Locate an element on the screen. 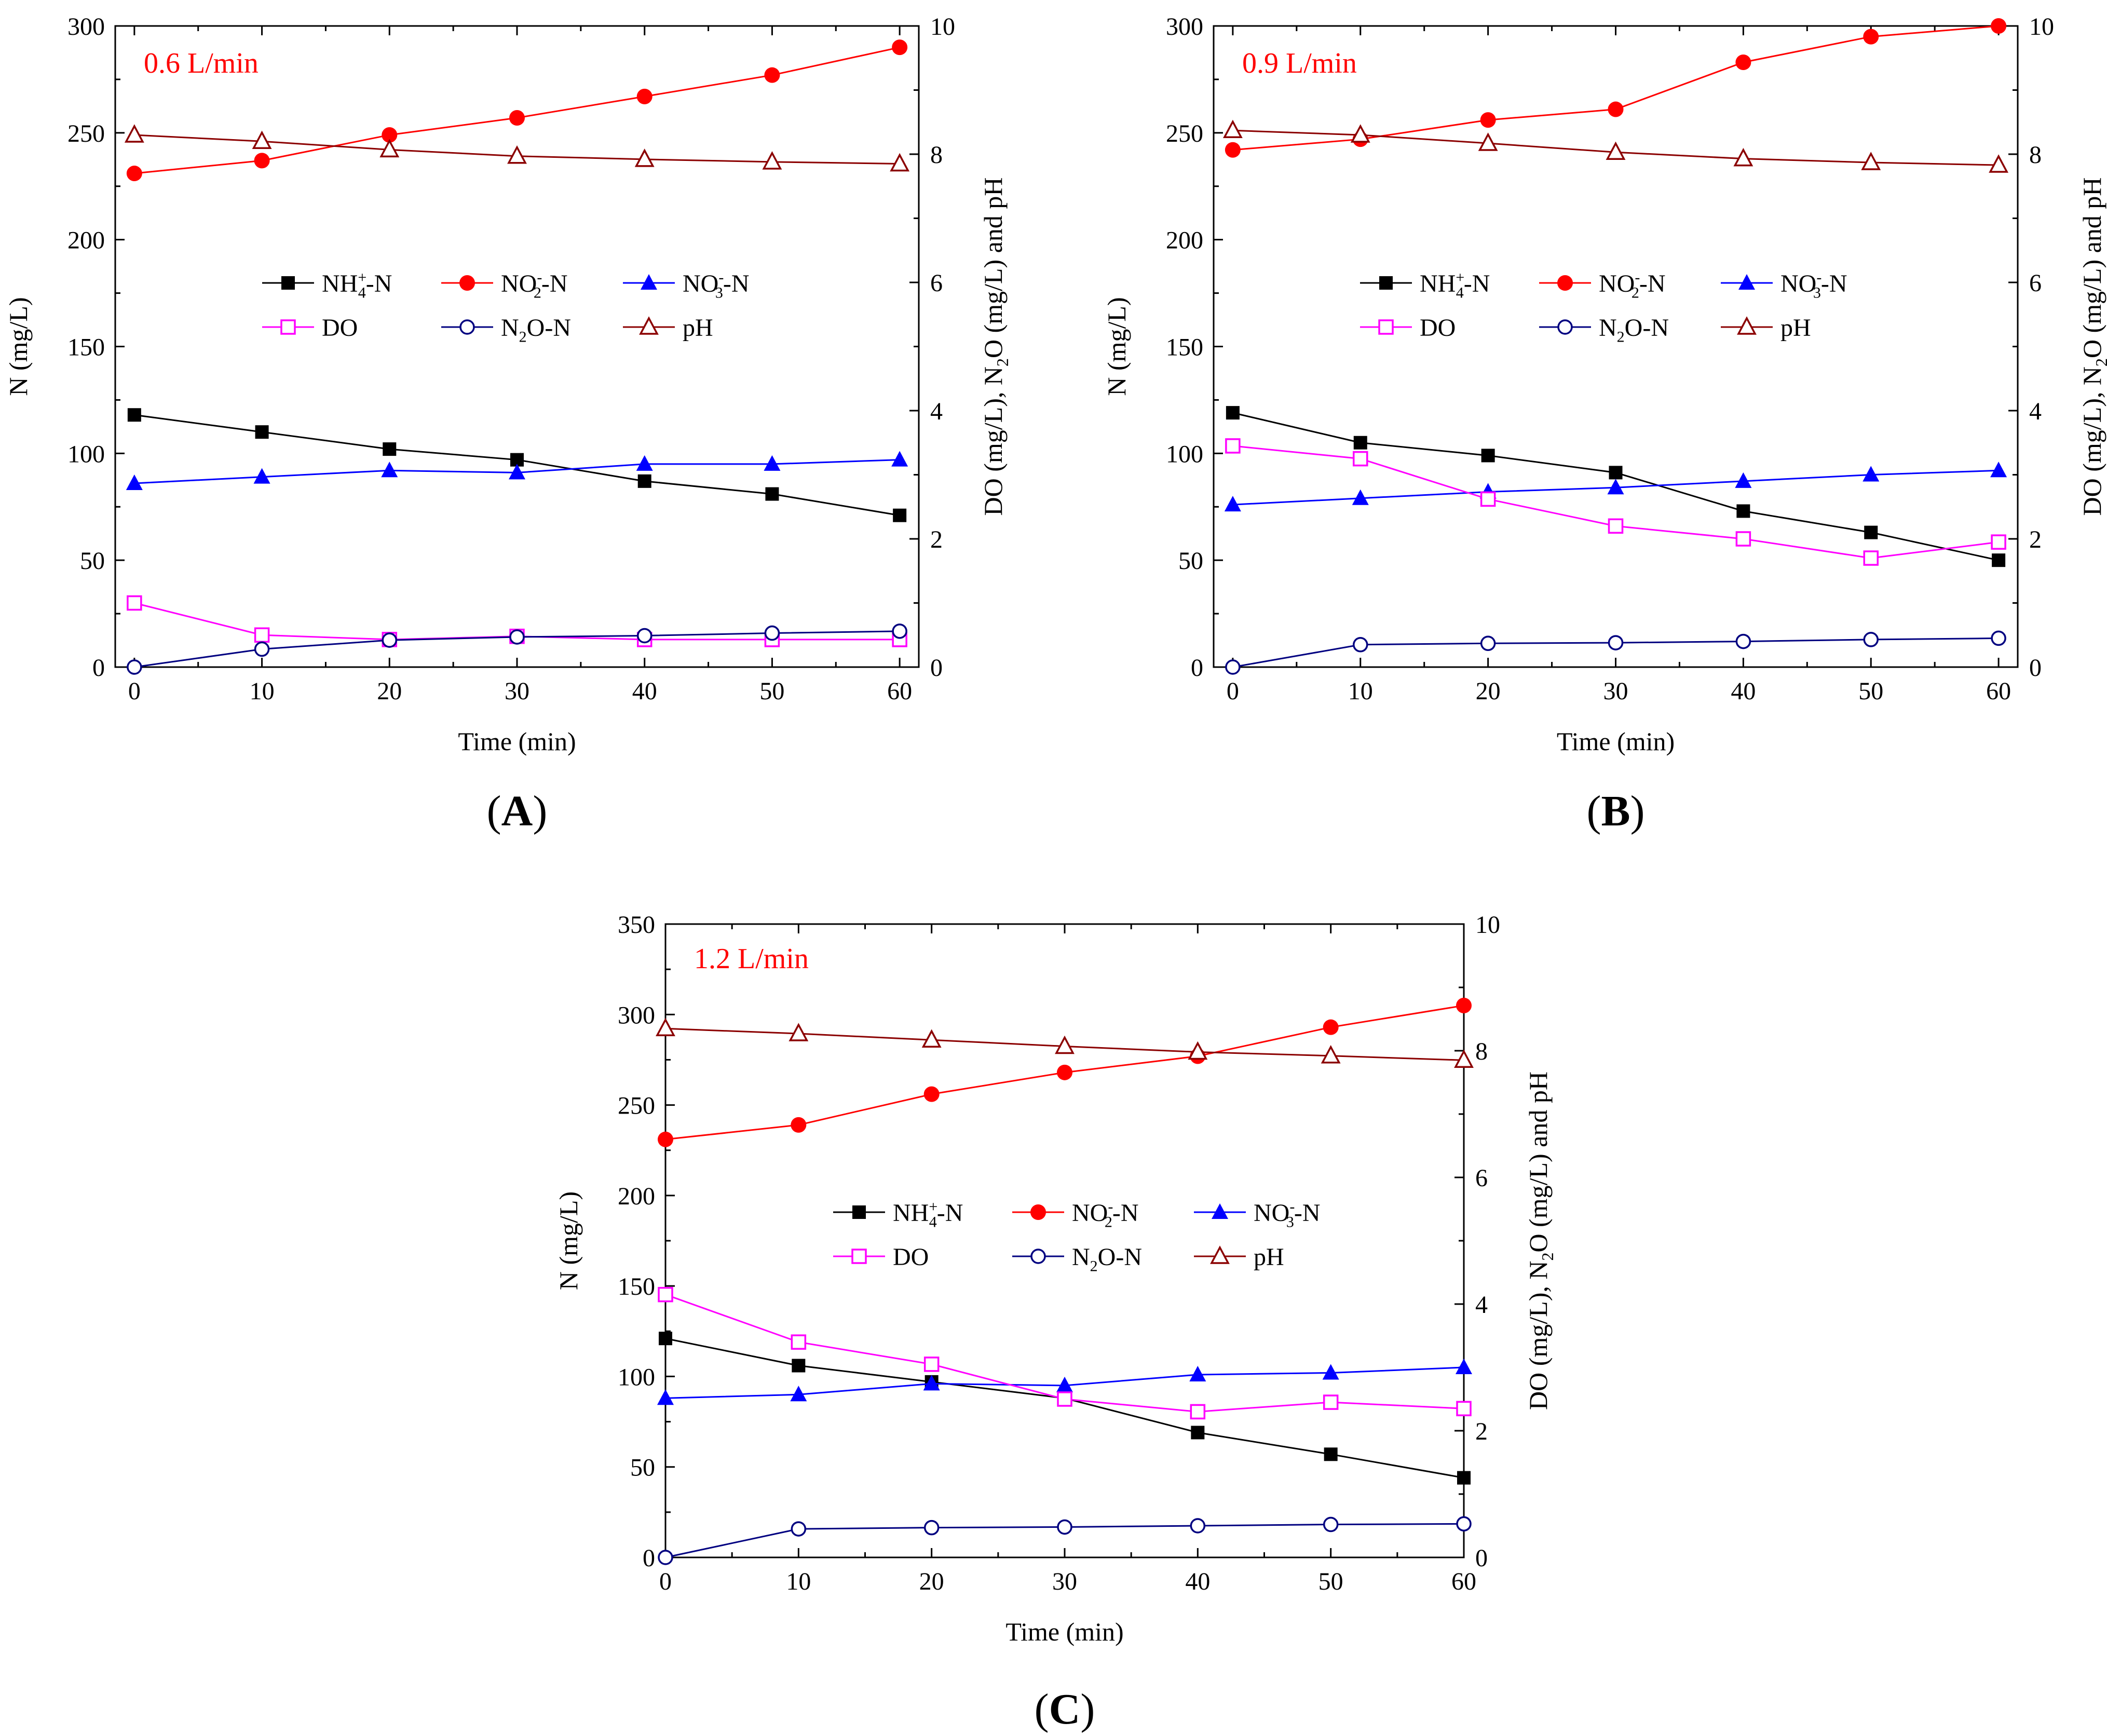  series-line-no2 is located at coordinates (1616, 88).